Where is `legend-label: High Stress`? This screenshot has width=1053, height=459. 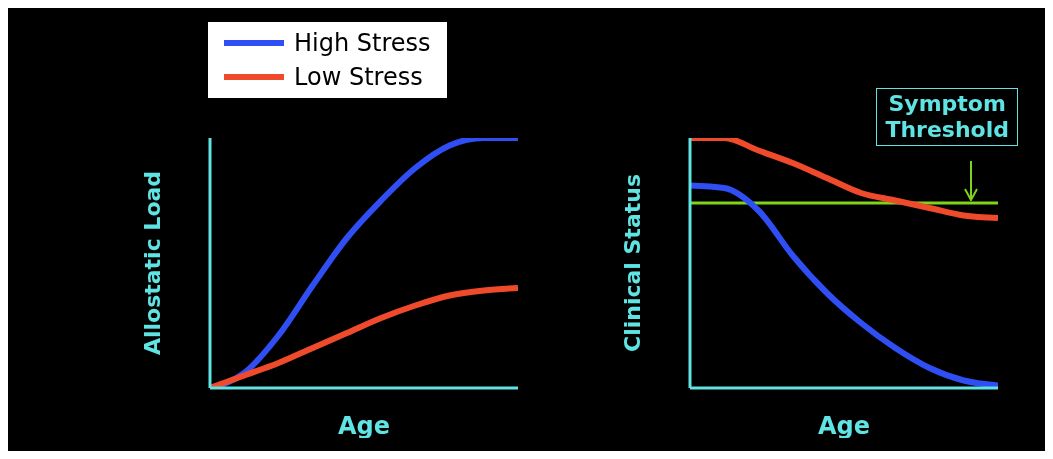
legend-label: High Stress is located at coordinates (362, 43).